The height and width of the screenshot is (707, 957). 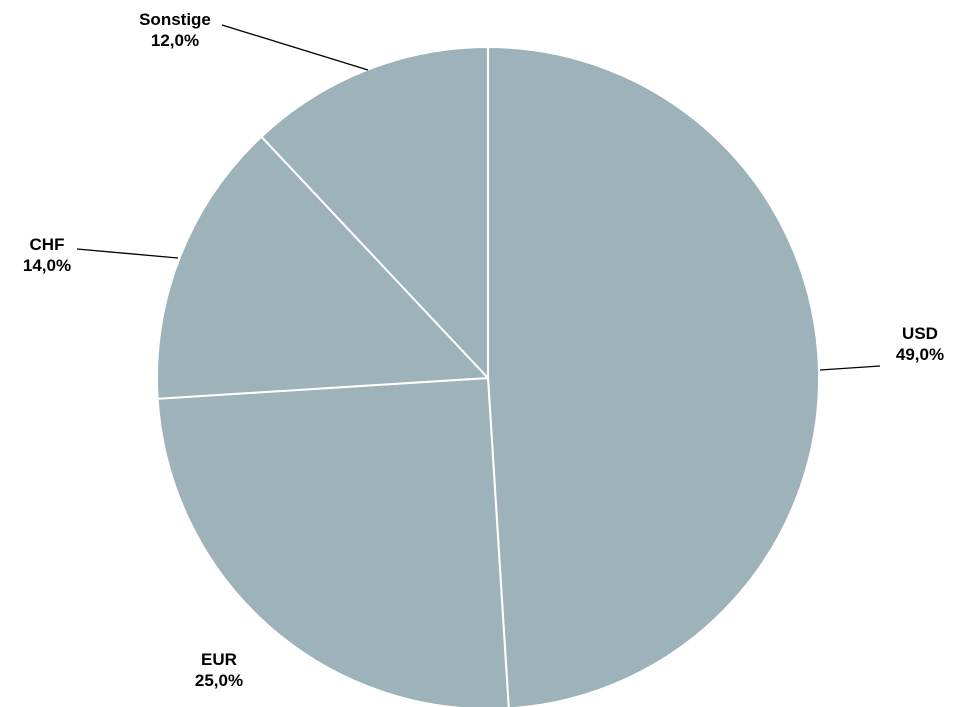 What do you see at coordinates (920, 354) in the screenshot?
I see `slice-value-usd: 49,0%` at bounding box center [920, 354].